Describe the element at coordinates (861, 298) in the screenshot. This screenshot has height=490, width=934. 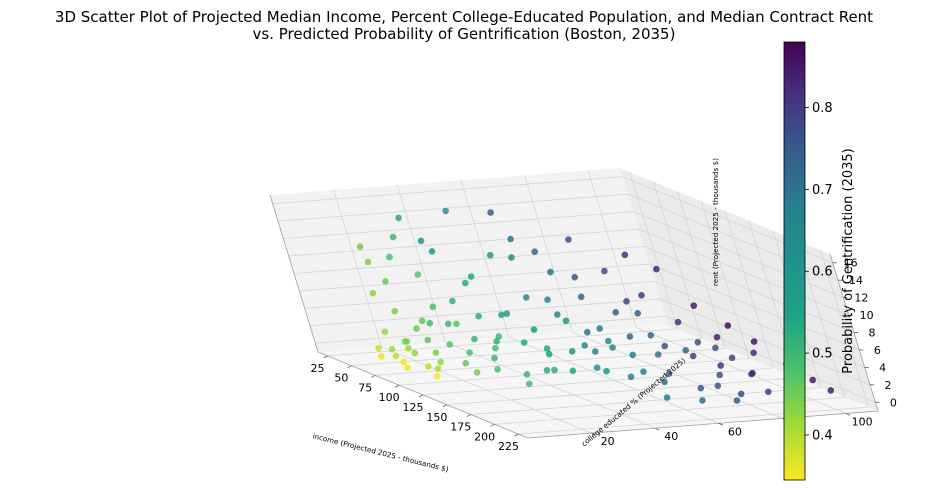
I see `z-tick-label: 12` at that location.